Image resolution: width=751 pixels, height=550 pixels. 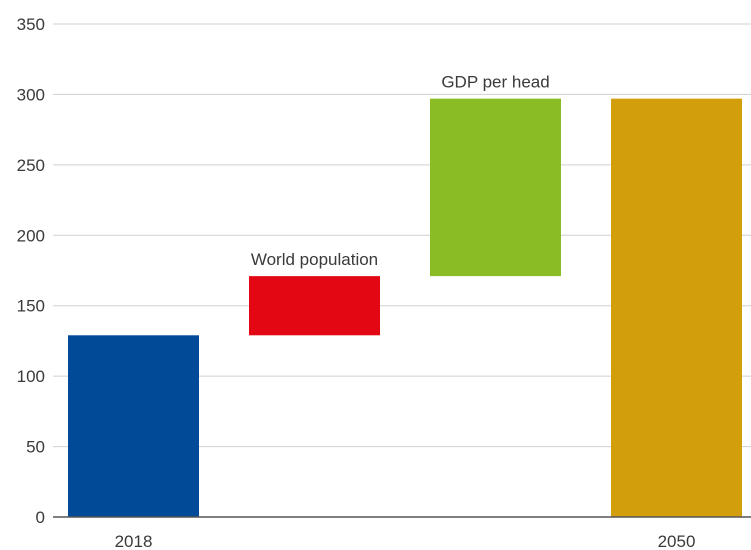 What do you see at coordinates (40, 517) in the screenshot?
I see `y-tick-label: 0` at bounding box center [40, 517].